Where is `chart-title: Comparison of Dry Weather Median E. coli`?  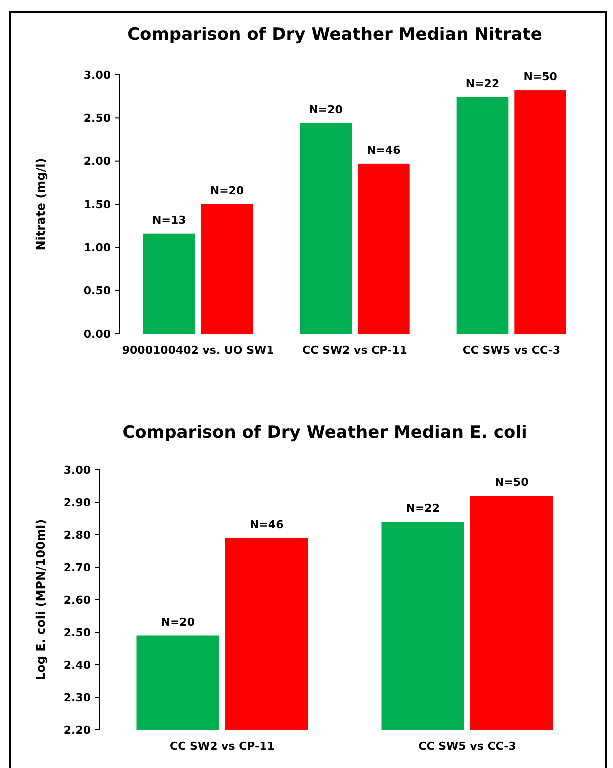 chart-title: Comparison of Dry Weather Median E. coli is located at coordinates (325, 433).